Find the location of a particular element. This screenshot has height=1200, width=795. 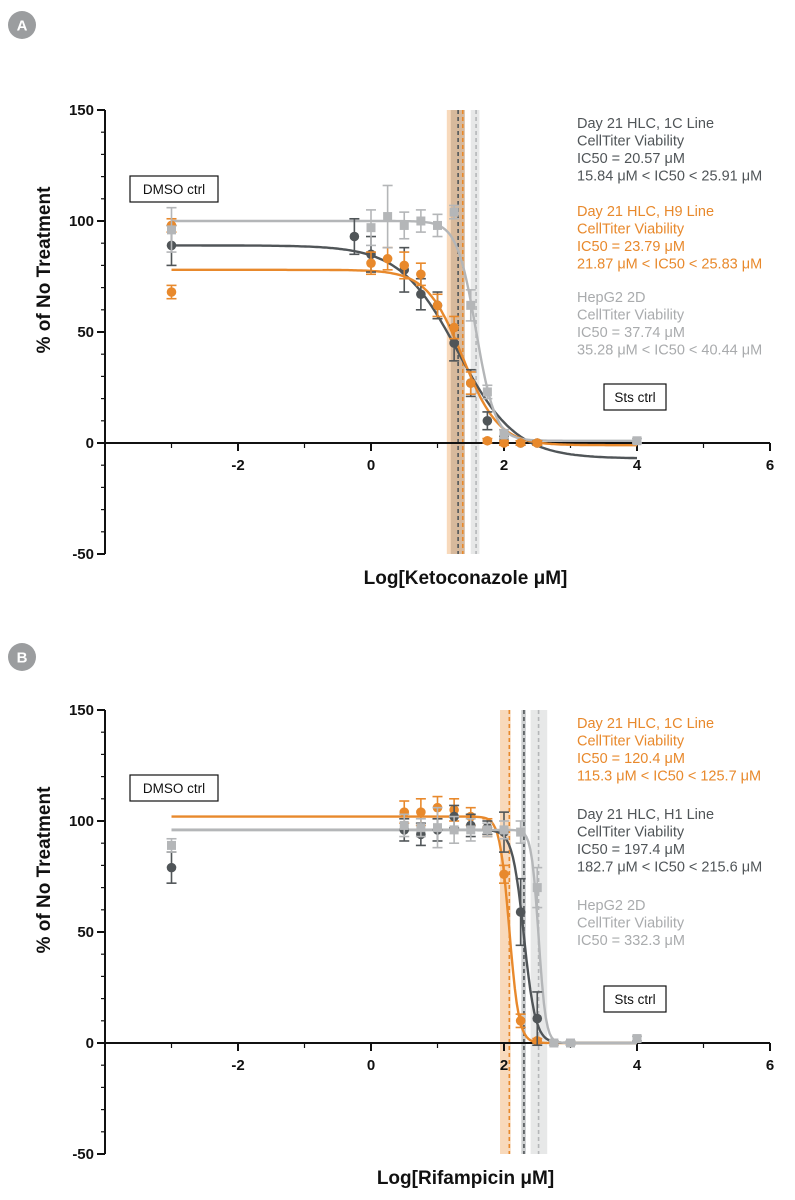

ic50-annotation-line: 35.28 μM < IC50 < 40.44 μM is located at coordinates (669, 351).